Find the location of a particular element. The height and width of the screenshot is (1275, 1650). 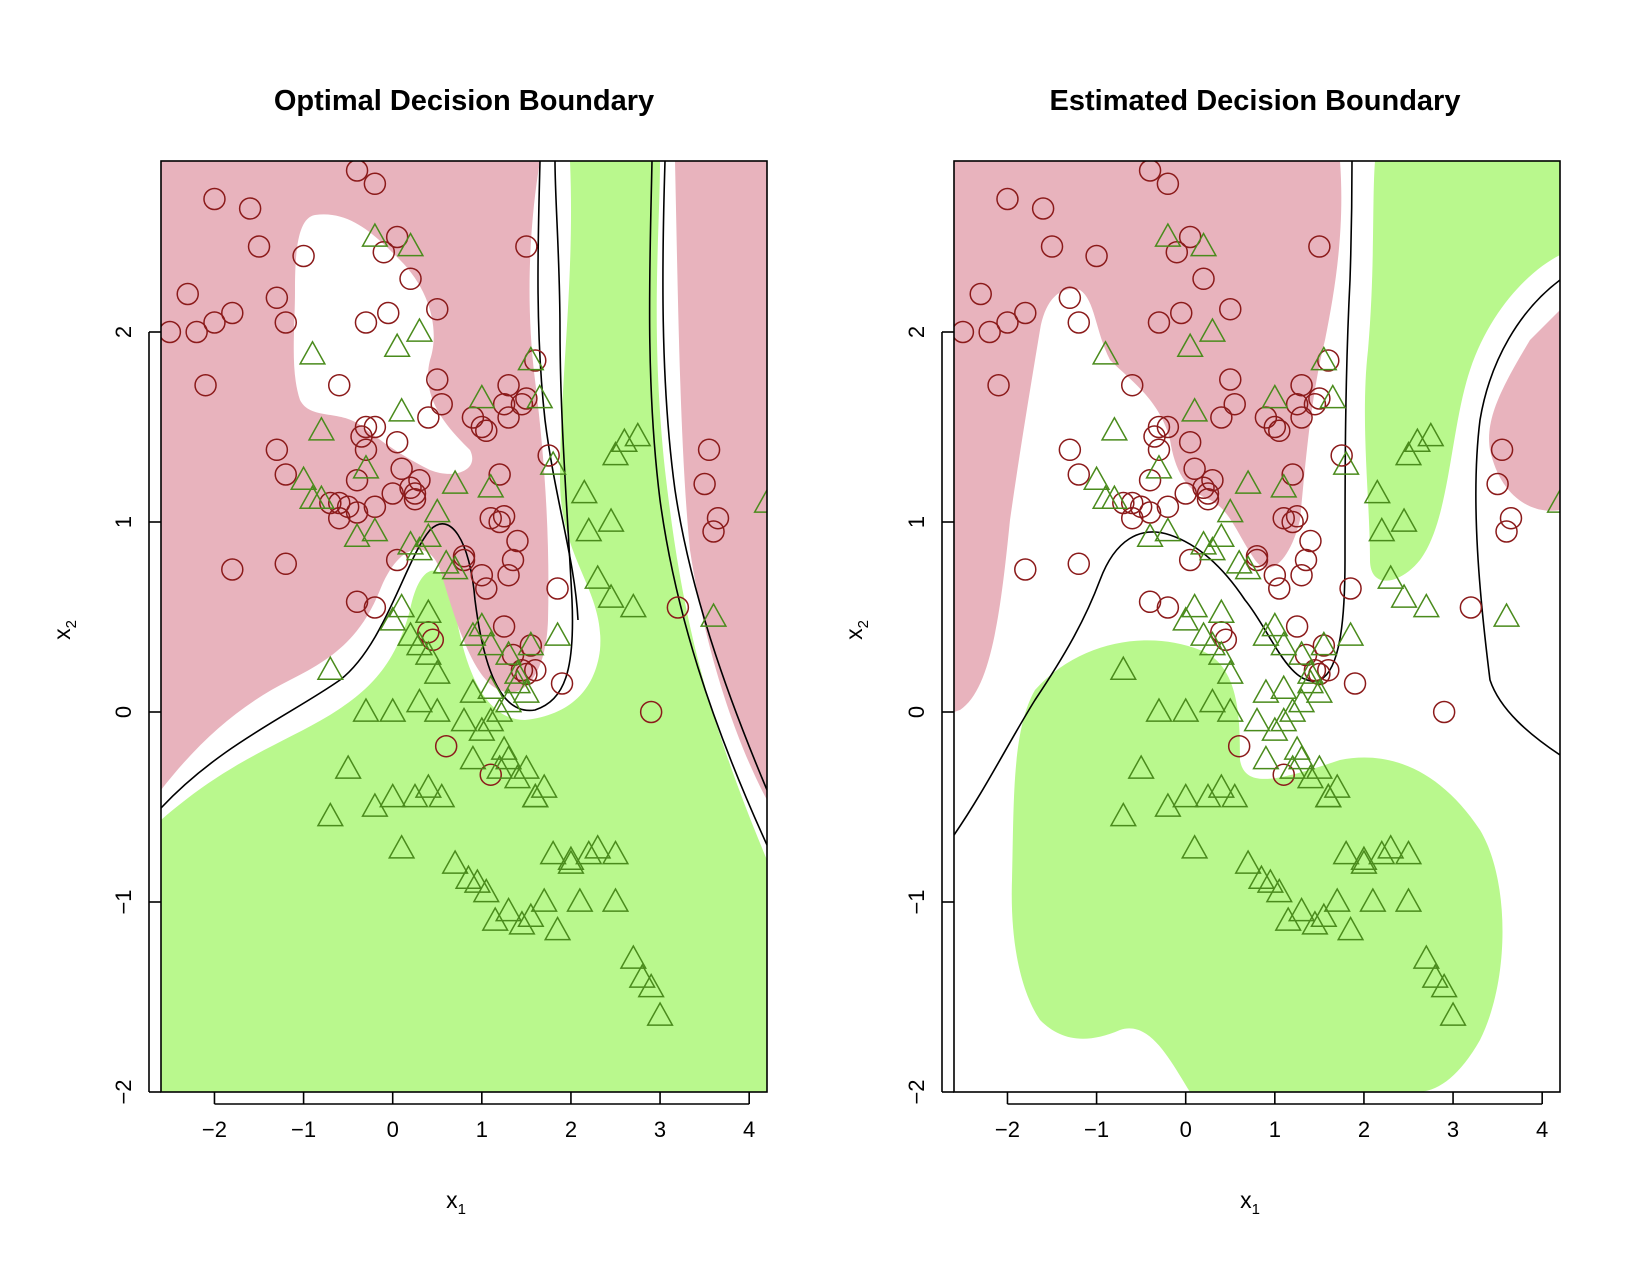

y-tick-label: −2 is located at coordinates (123, 1091).